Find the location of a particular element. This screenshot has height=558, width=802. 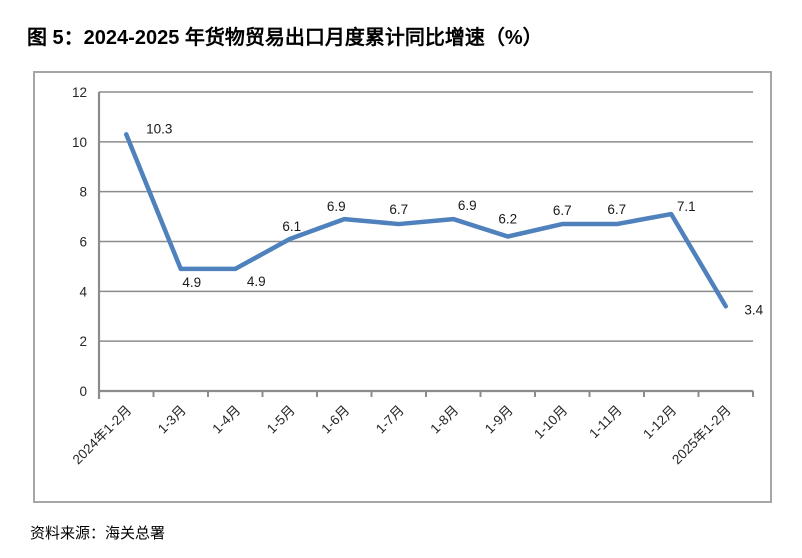

svg-text: 2024年1-2月 is located at coordinates (102, 435).